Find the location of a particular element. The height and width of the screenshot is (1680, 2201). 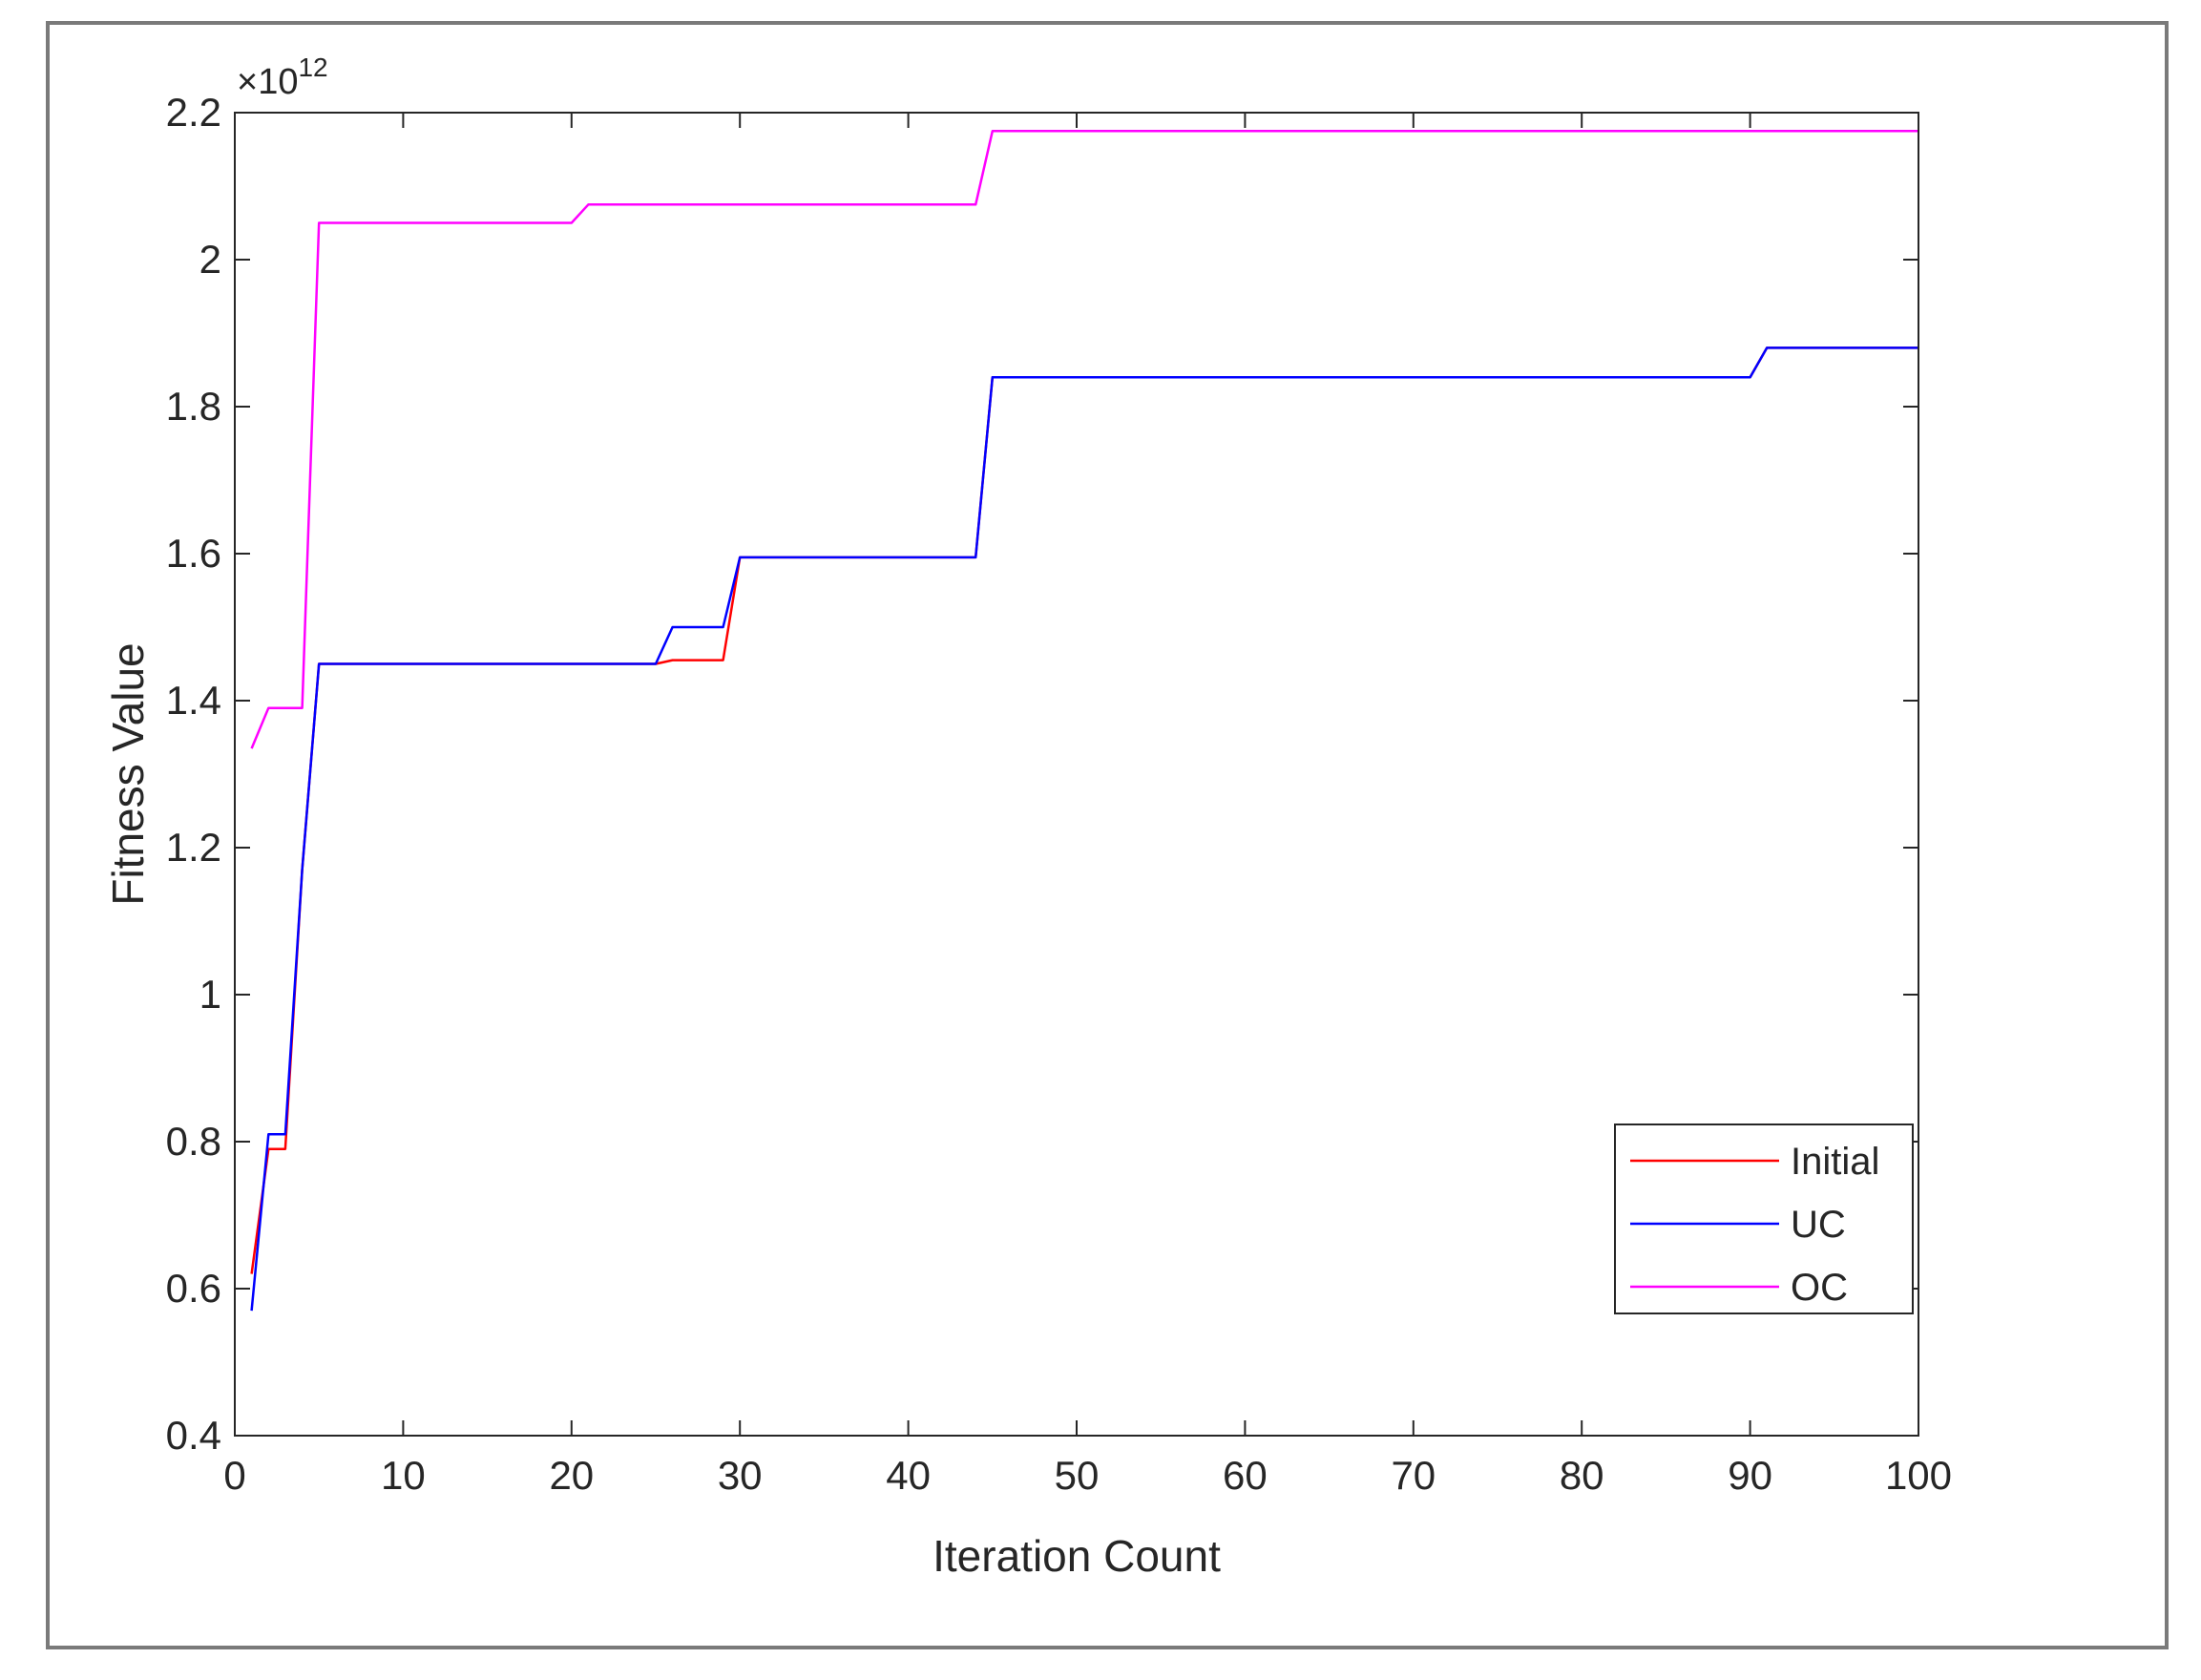

legend: Initial UC OC is located at coordinates (1764, 1219).